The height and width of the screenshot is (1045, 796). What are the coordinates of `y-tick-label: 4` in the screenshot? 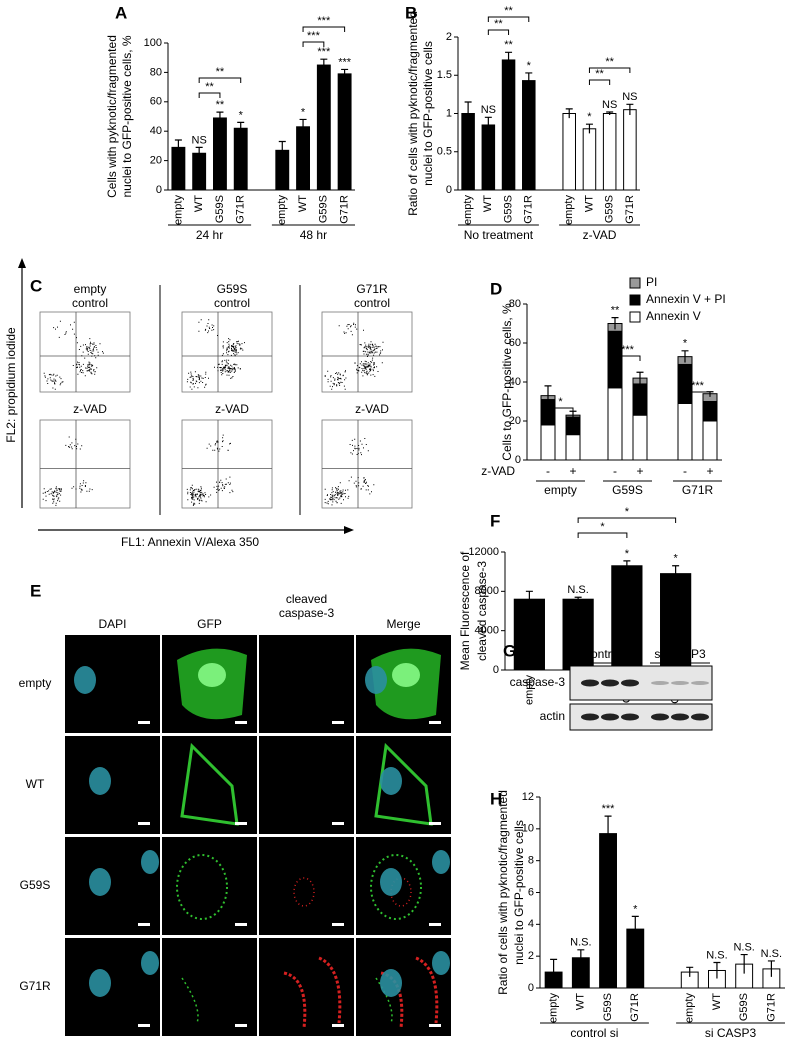 It's located at (531, 924).